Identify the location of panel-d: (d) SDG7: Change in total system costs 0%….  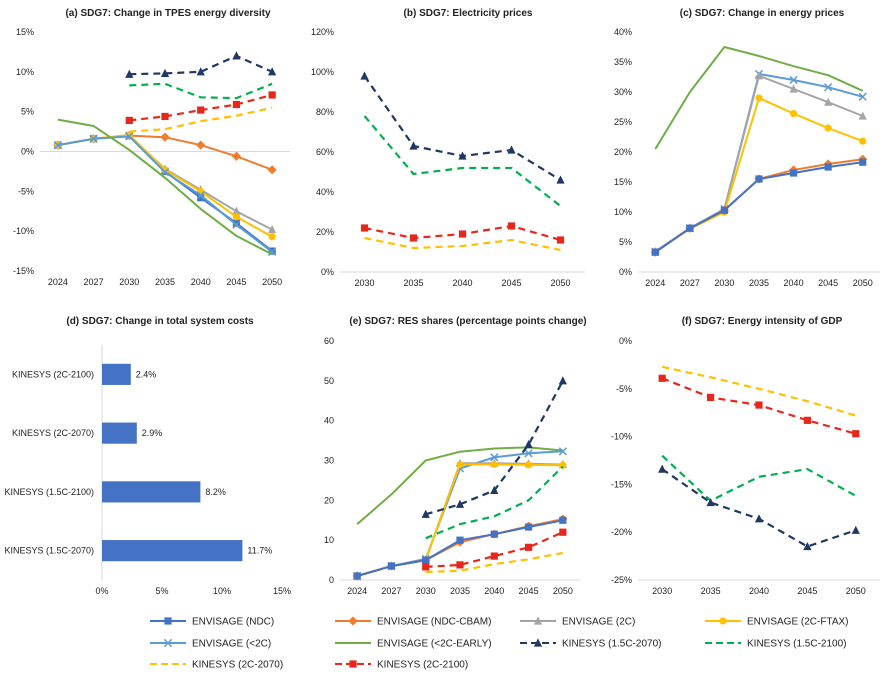
(147, 456).